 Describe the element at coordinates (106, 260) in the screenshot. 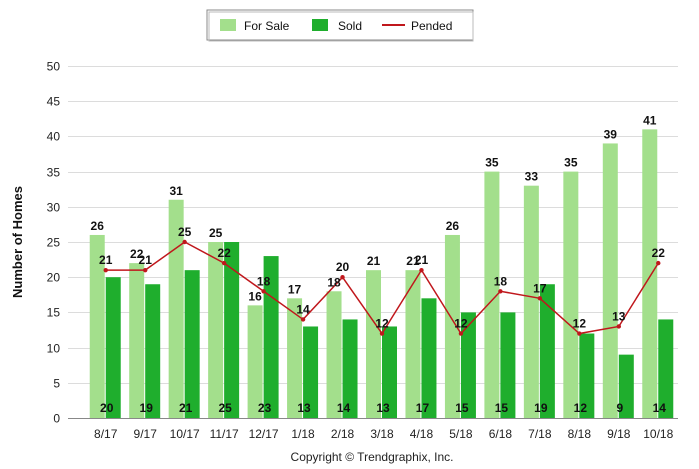

I see `label-pended-8-17: 21` at that location.